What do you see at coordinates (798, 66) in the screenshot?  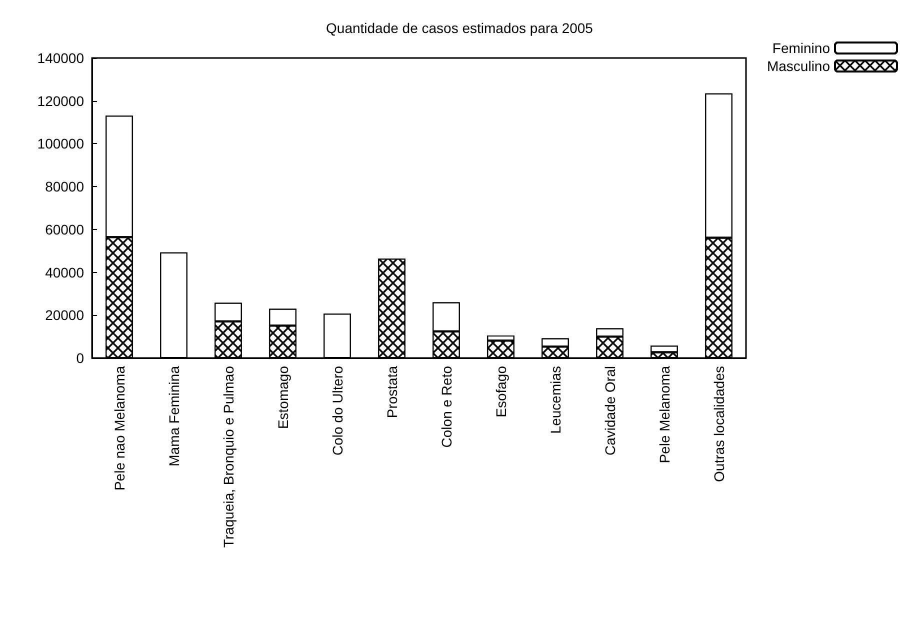 I see `legend-label: Masculino` at bounding box center [798, 66].